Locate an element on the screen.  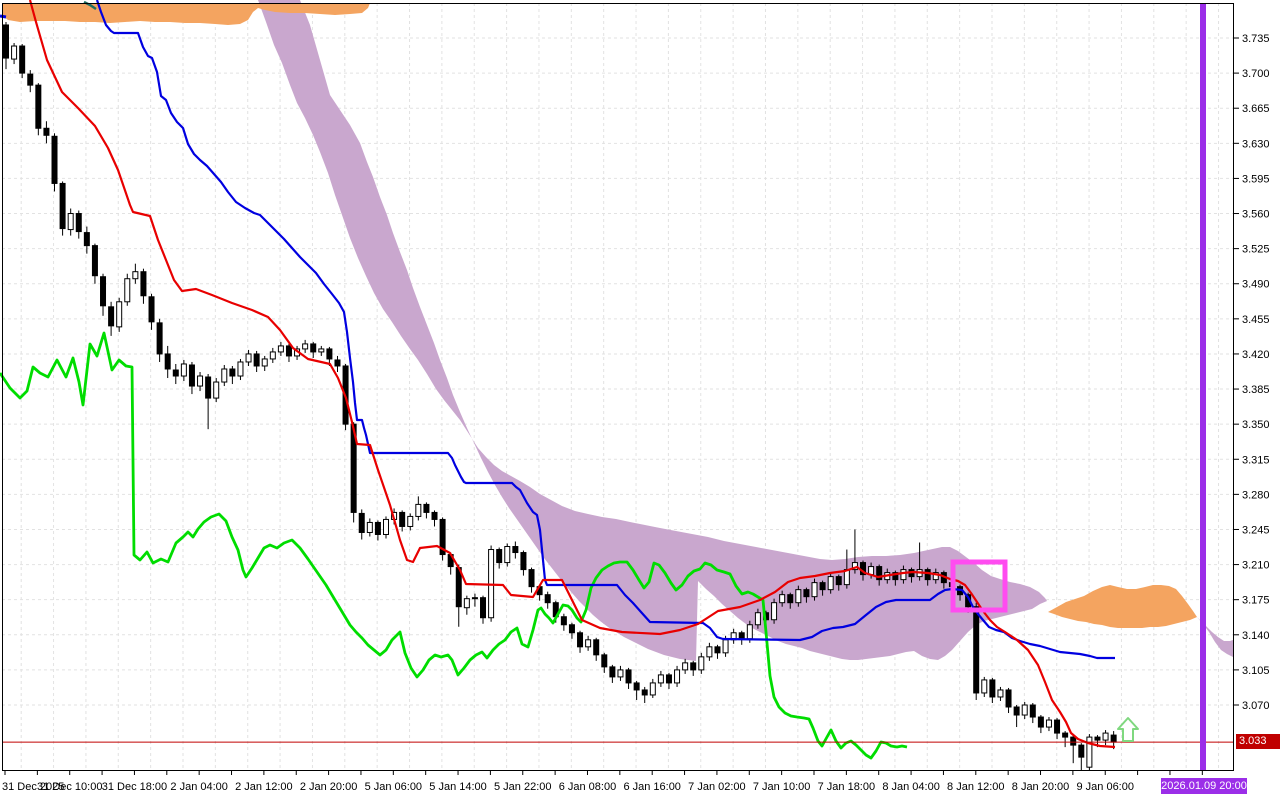
time-axis-label: 6 Jan 08:00 is located at coordinates (588, 787).